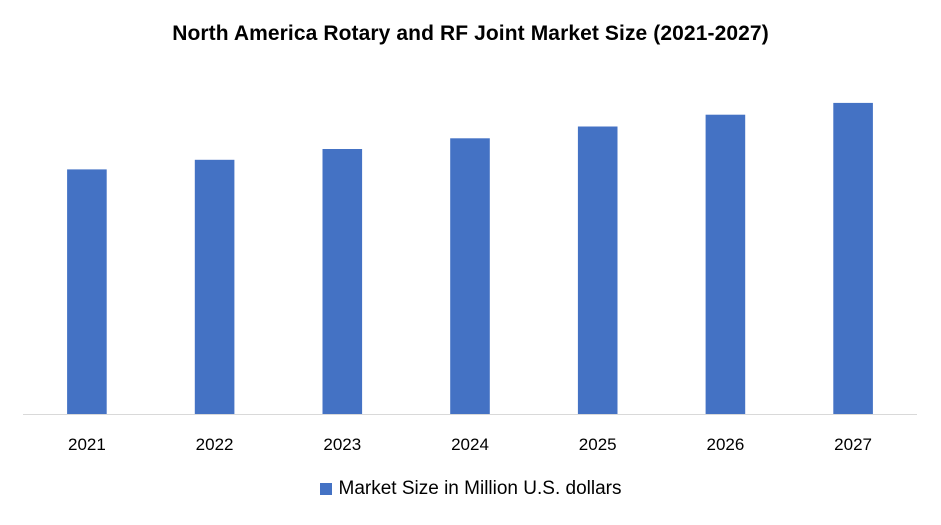 The image size is (941, 525). I want to click on bar-2025, so click(597, 270).